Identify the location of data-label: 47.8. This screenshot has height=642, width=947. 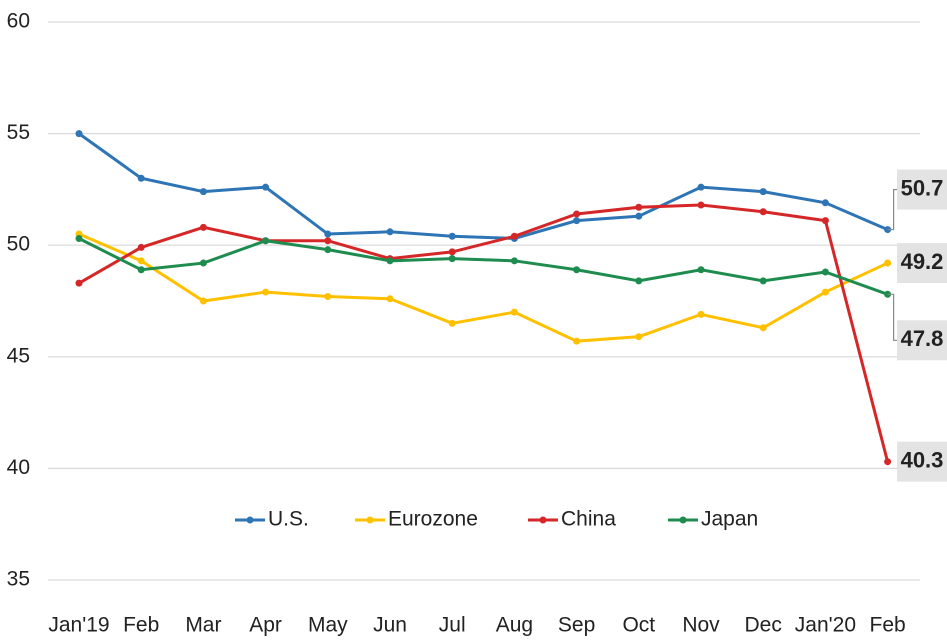
(922, 338).